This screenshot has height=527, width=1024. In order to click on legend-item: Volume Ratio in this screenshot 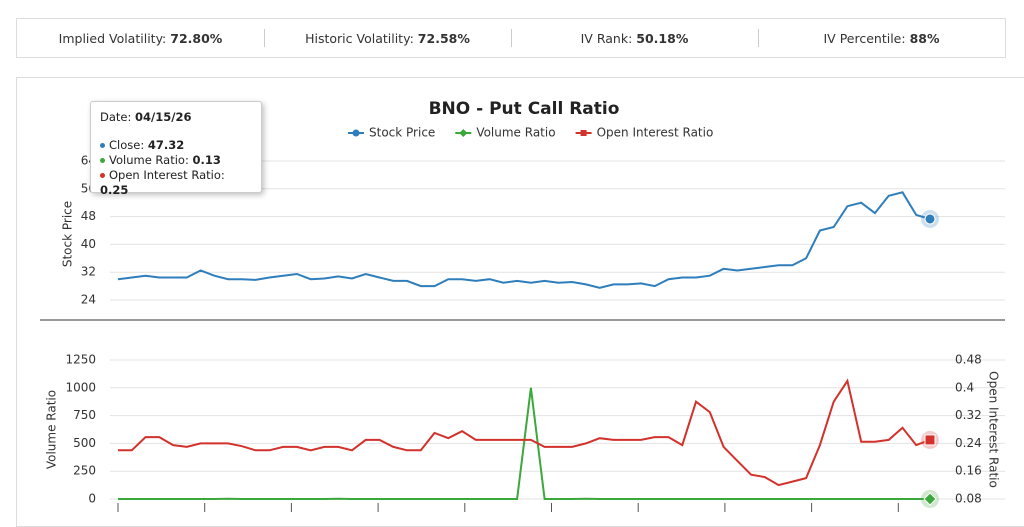, I will do `click(505, 133)`.